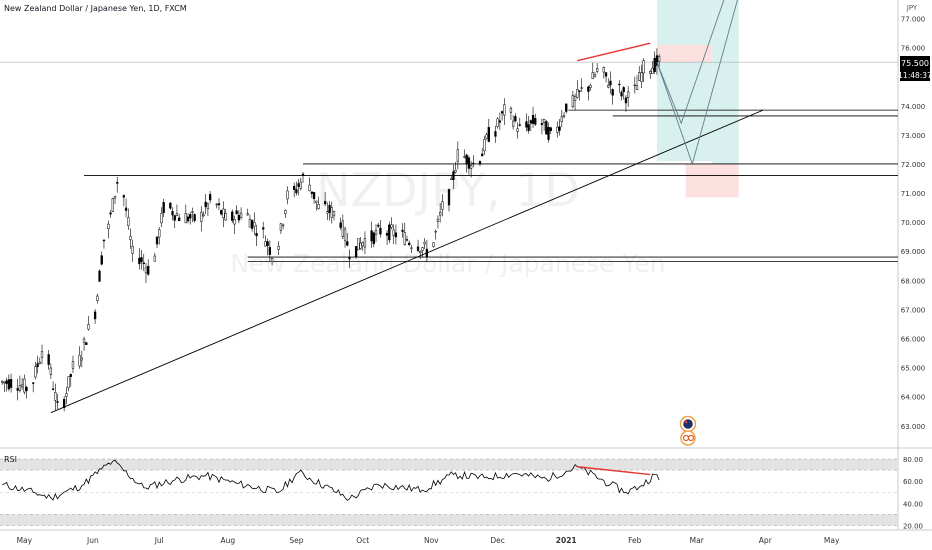  I want to click on time-tick-label: Apr, so click(766, 540).